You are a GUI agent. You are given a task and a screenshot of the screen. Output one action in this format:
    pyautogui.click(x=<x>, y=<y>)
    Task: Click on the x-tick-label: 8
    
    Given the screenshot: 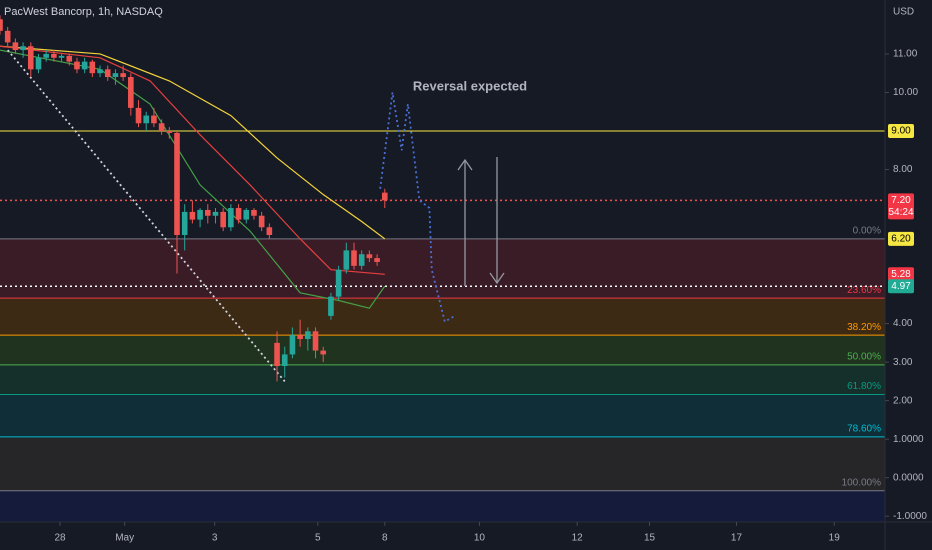 What is the action you would take?
    pyautogui.click(x=385, y=538)
    